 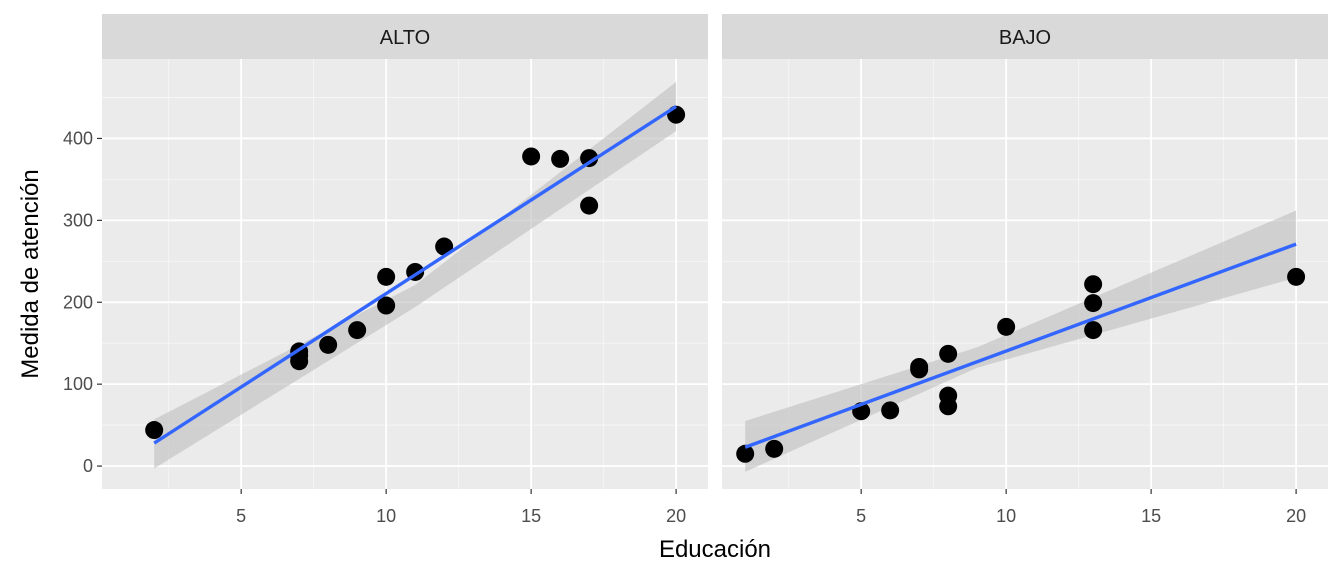 What do you see at coordinates (78, 138) in the screenshot?
I see `y-tick-label: 400` at bounding box center [78, 138].